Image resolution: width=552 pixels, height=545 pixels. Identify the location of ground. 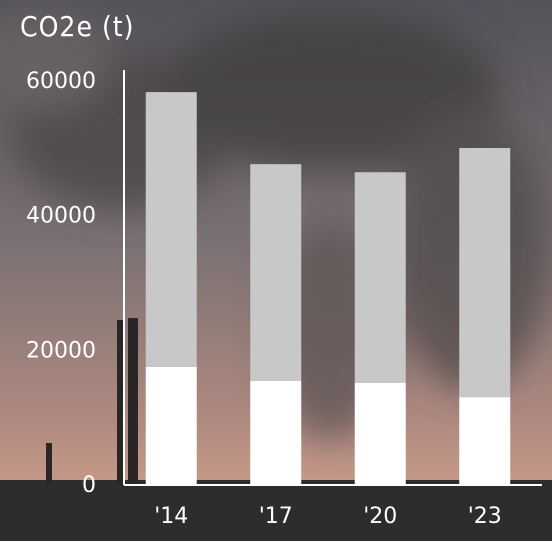
(276, 510).